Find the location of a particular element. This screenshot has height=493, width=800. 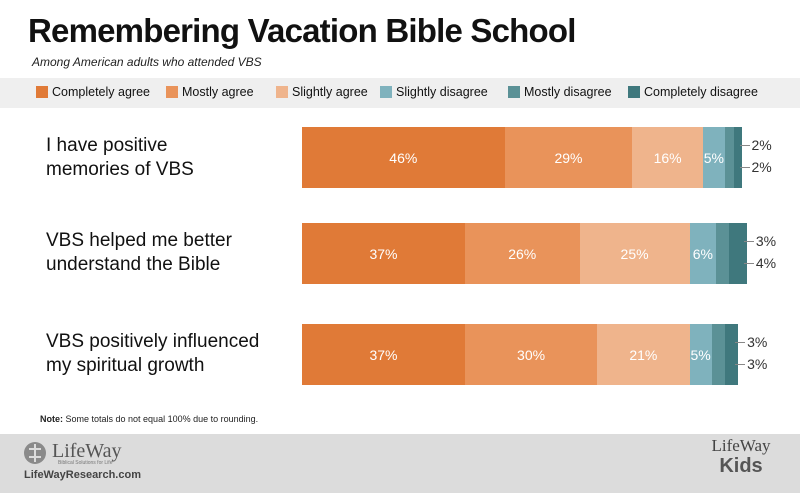

legend-label: Slightly disagree is located at coordinates (442, 92).